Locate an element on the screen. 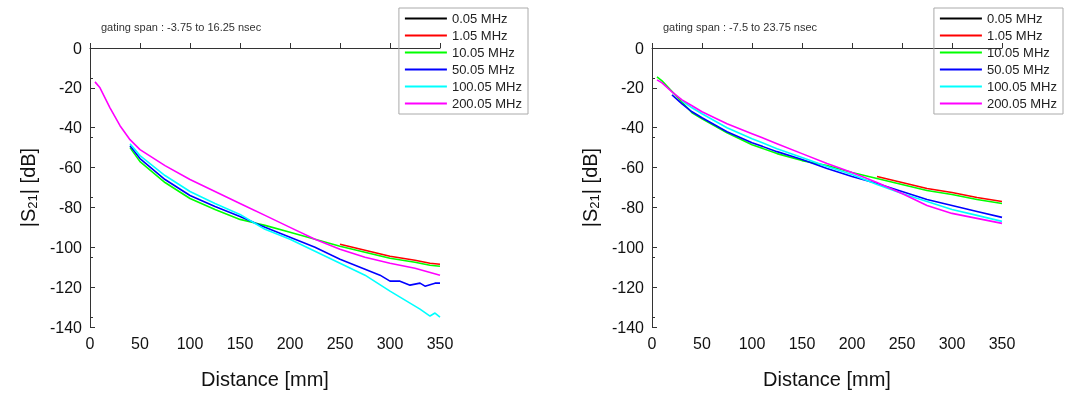  chart-title: gating span : -7.5 to 23.75 nsec is located at coordinates (740, 26).